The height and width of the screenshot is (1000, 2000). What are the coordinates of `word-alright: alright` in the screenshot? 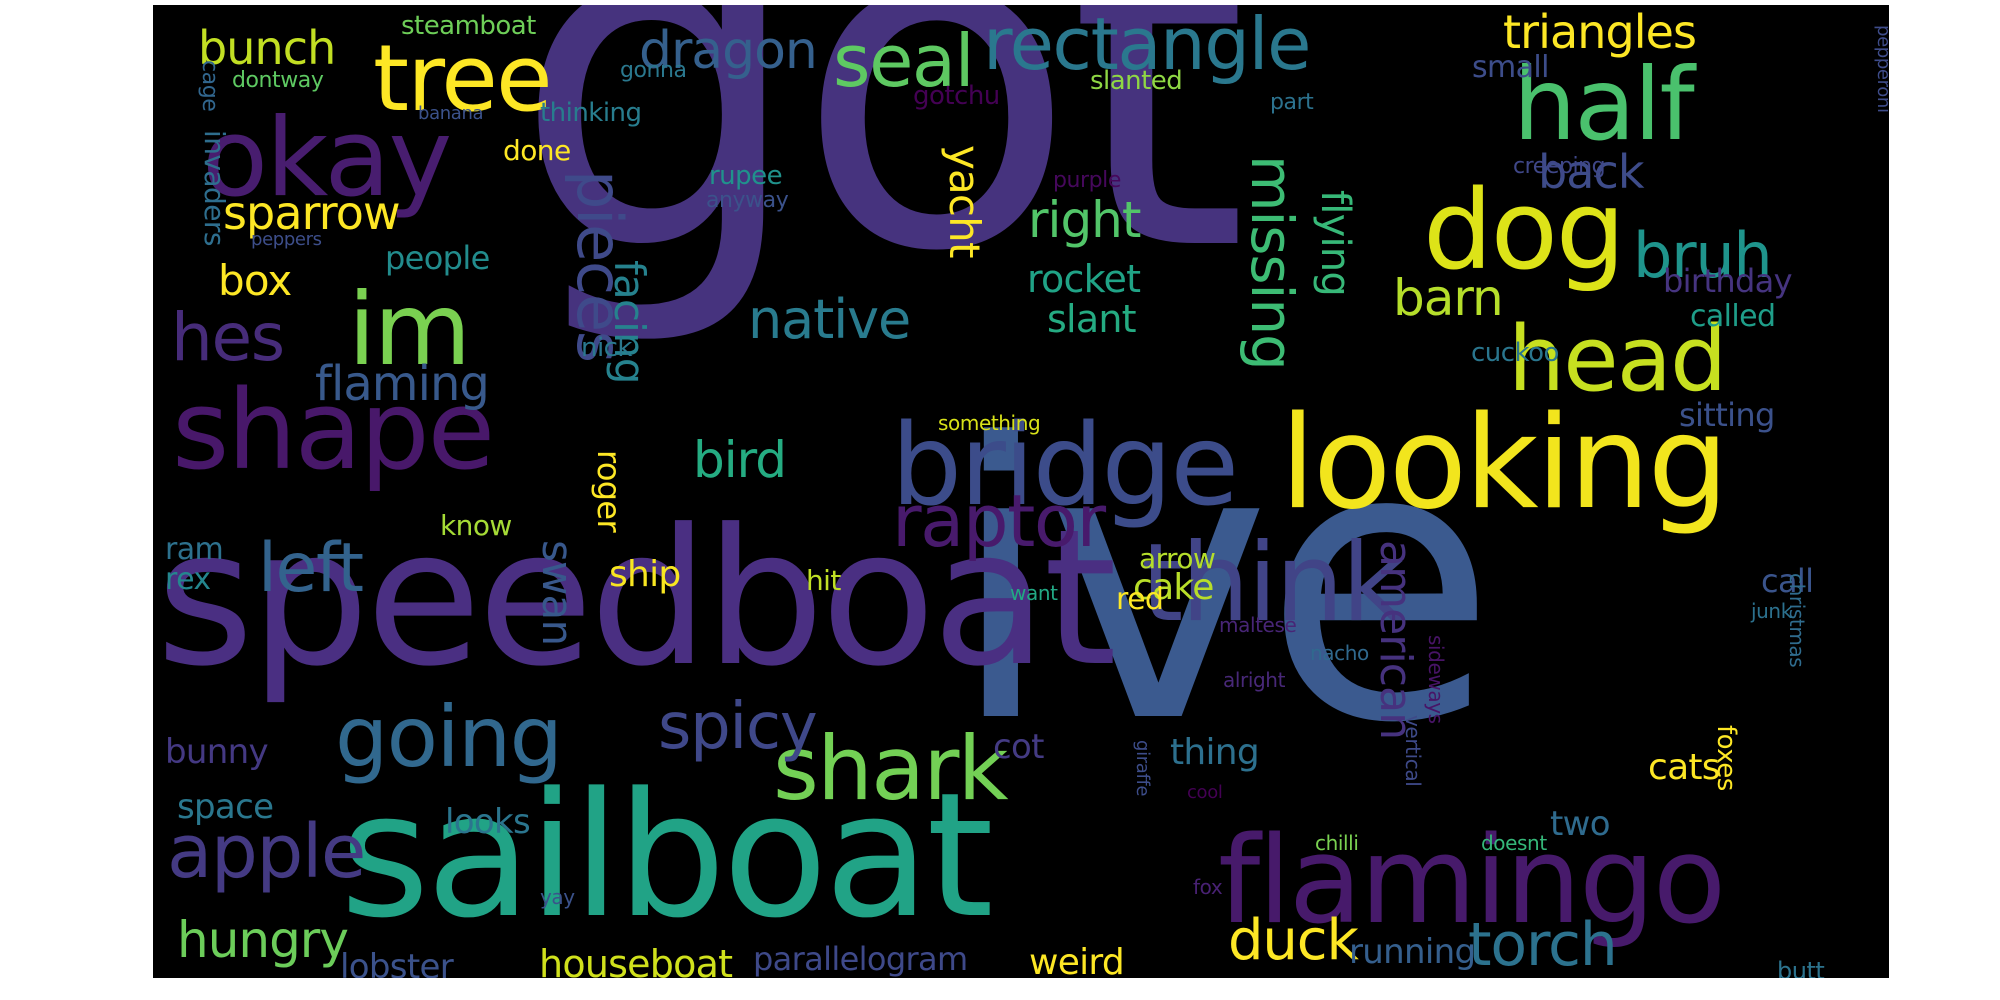 It's located at (1254, 680).